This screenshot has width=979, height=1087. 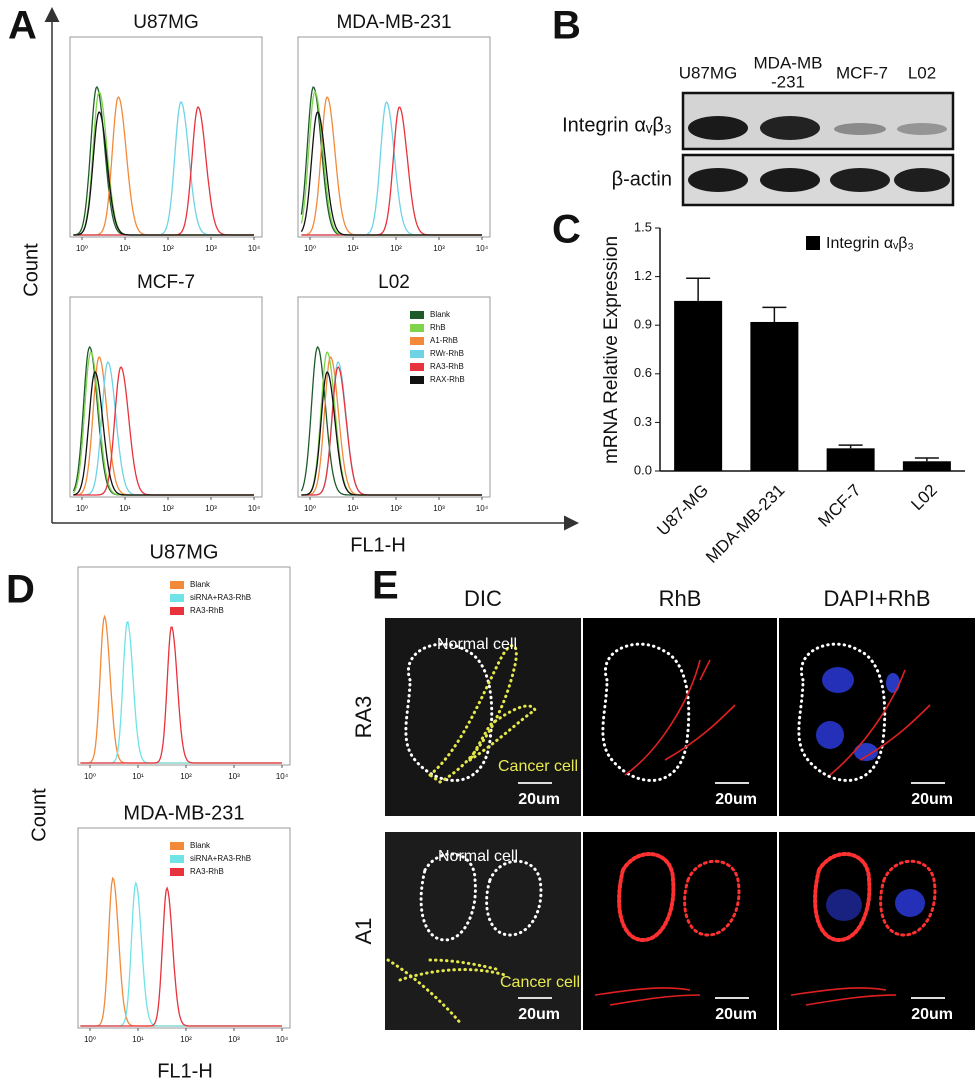 What do you see at coordinates (643, 421) in the screenshot?
I see `y-tick-label: 0.3` at bounding box center [643, 421].